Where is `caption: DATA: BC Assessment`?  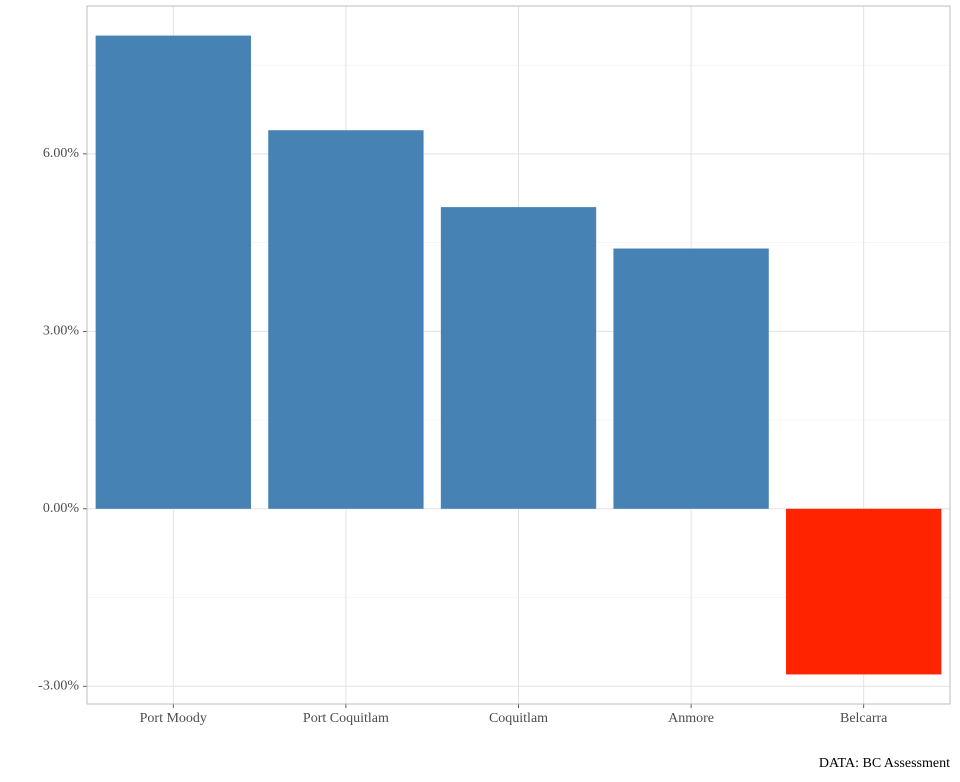 caption: DATA: BC Assessment is located at coordinates (884, 763).